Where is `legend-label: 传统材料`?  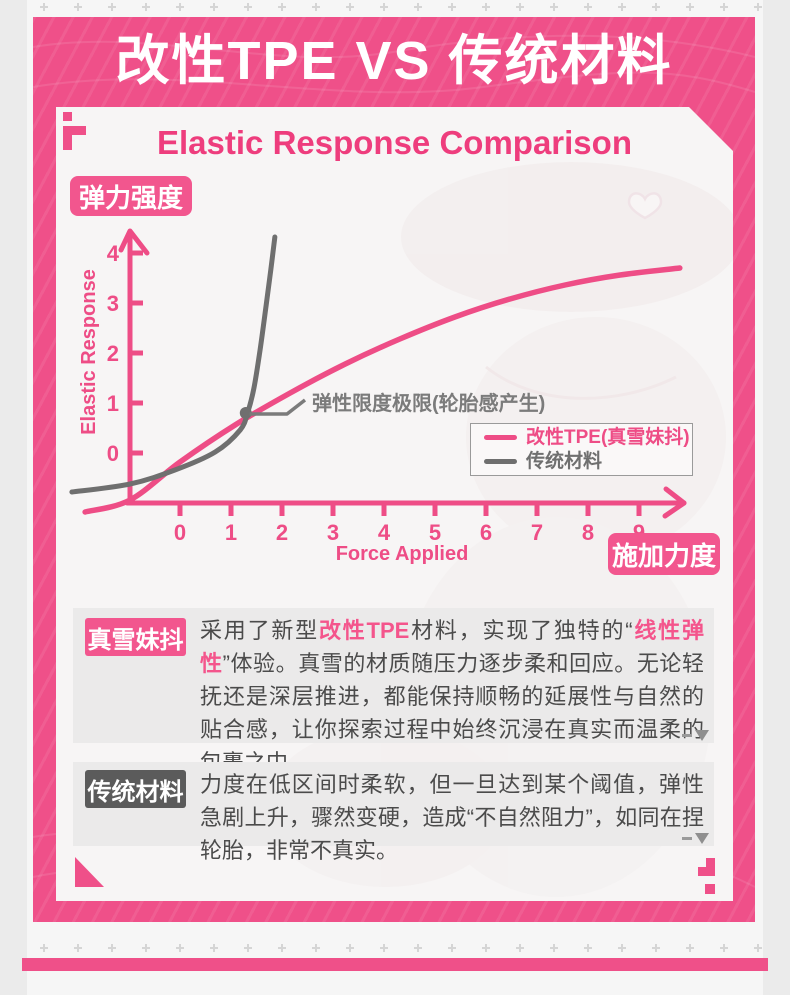
legend-label: 传统材料 is located at coordinates (564, 461).